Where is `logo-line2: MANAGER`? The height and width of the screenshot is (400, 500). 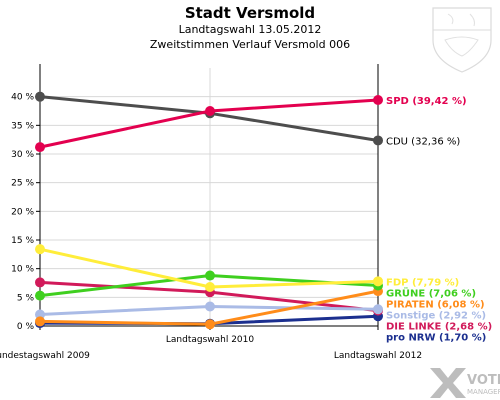
logo-line2: MANAGER is located at coordinates (483, 392).